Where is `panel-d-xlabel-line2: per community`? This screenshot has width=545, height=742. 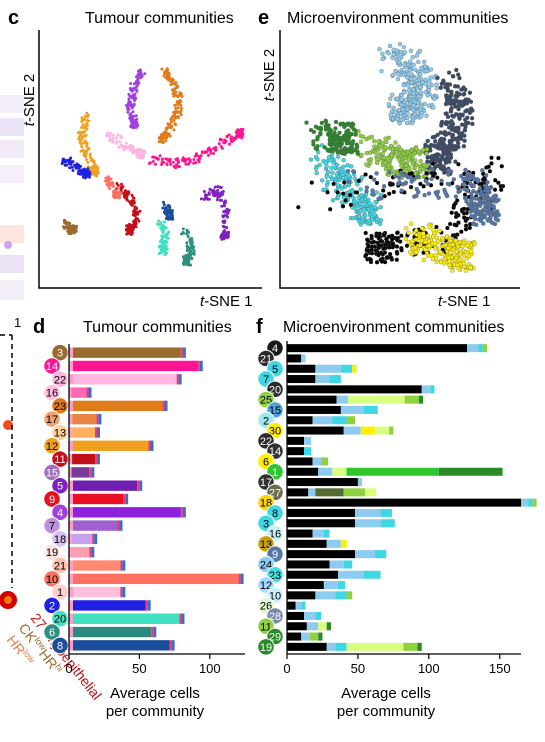
panel-d-xlabel-line2: per community is located at coordinates (155, 711).